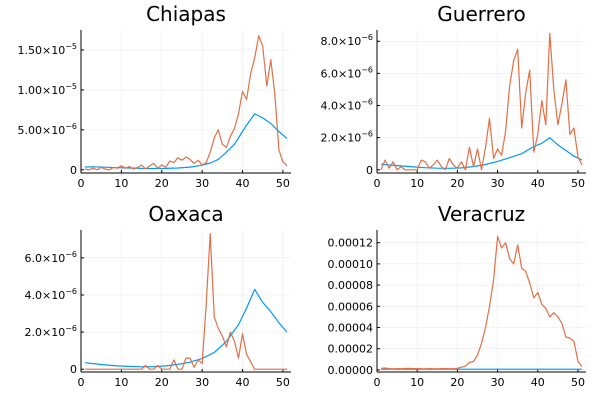 Image resolution: width=600 pixels, height=400 pixels. What do you see at coordinates (185, 214) in the screenshot?
I see `subplot-title: Oaxaca` at bounding box center [185, 214].